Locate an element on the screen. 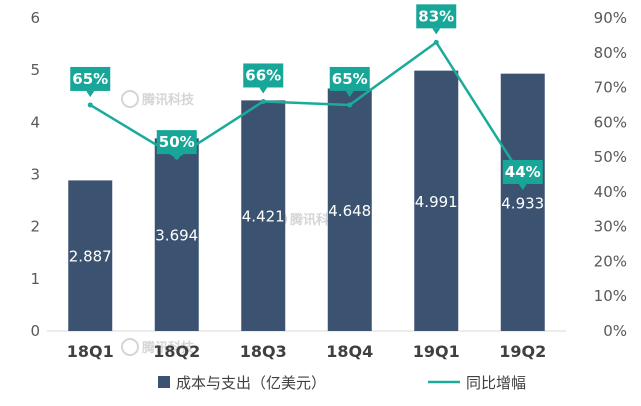 This screenshot has height=406, width=641. left-tick-label: 4 is located at coordinates (35, 122).